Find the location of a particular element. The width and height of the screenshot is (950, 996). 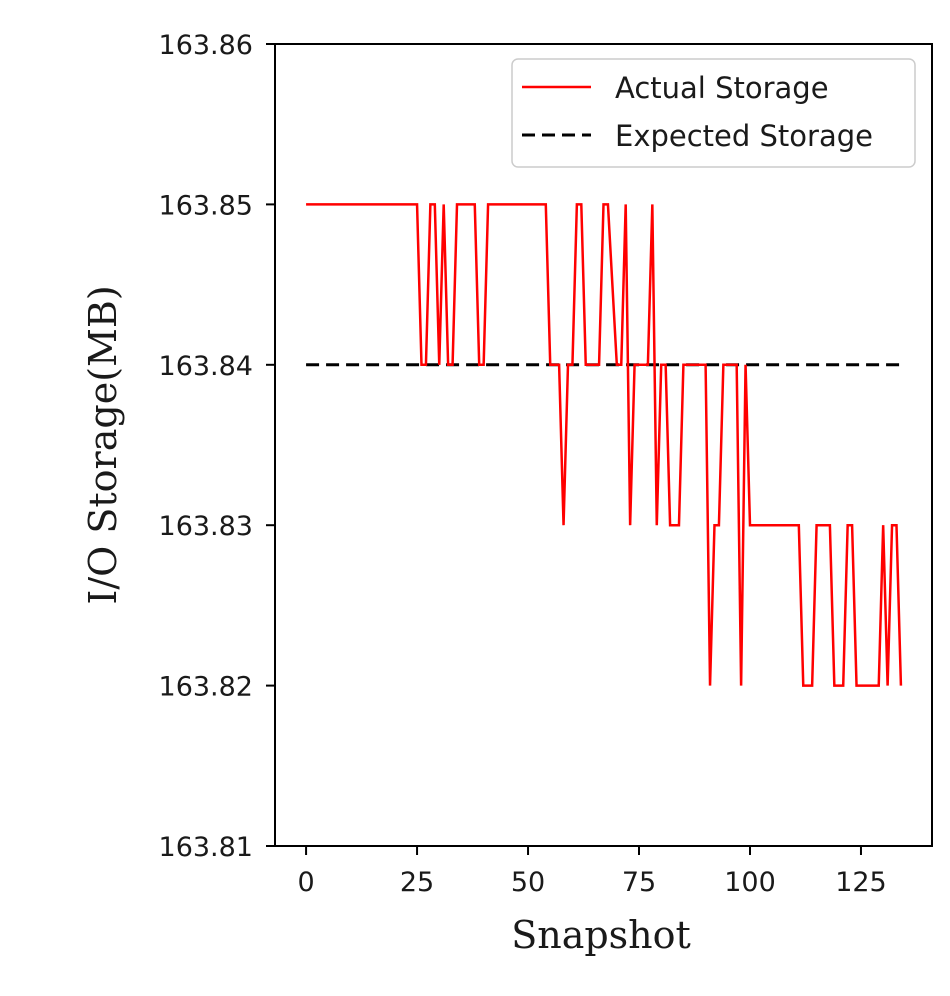

y-tick-label: 163.84 is located at coordinates (206, 366).